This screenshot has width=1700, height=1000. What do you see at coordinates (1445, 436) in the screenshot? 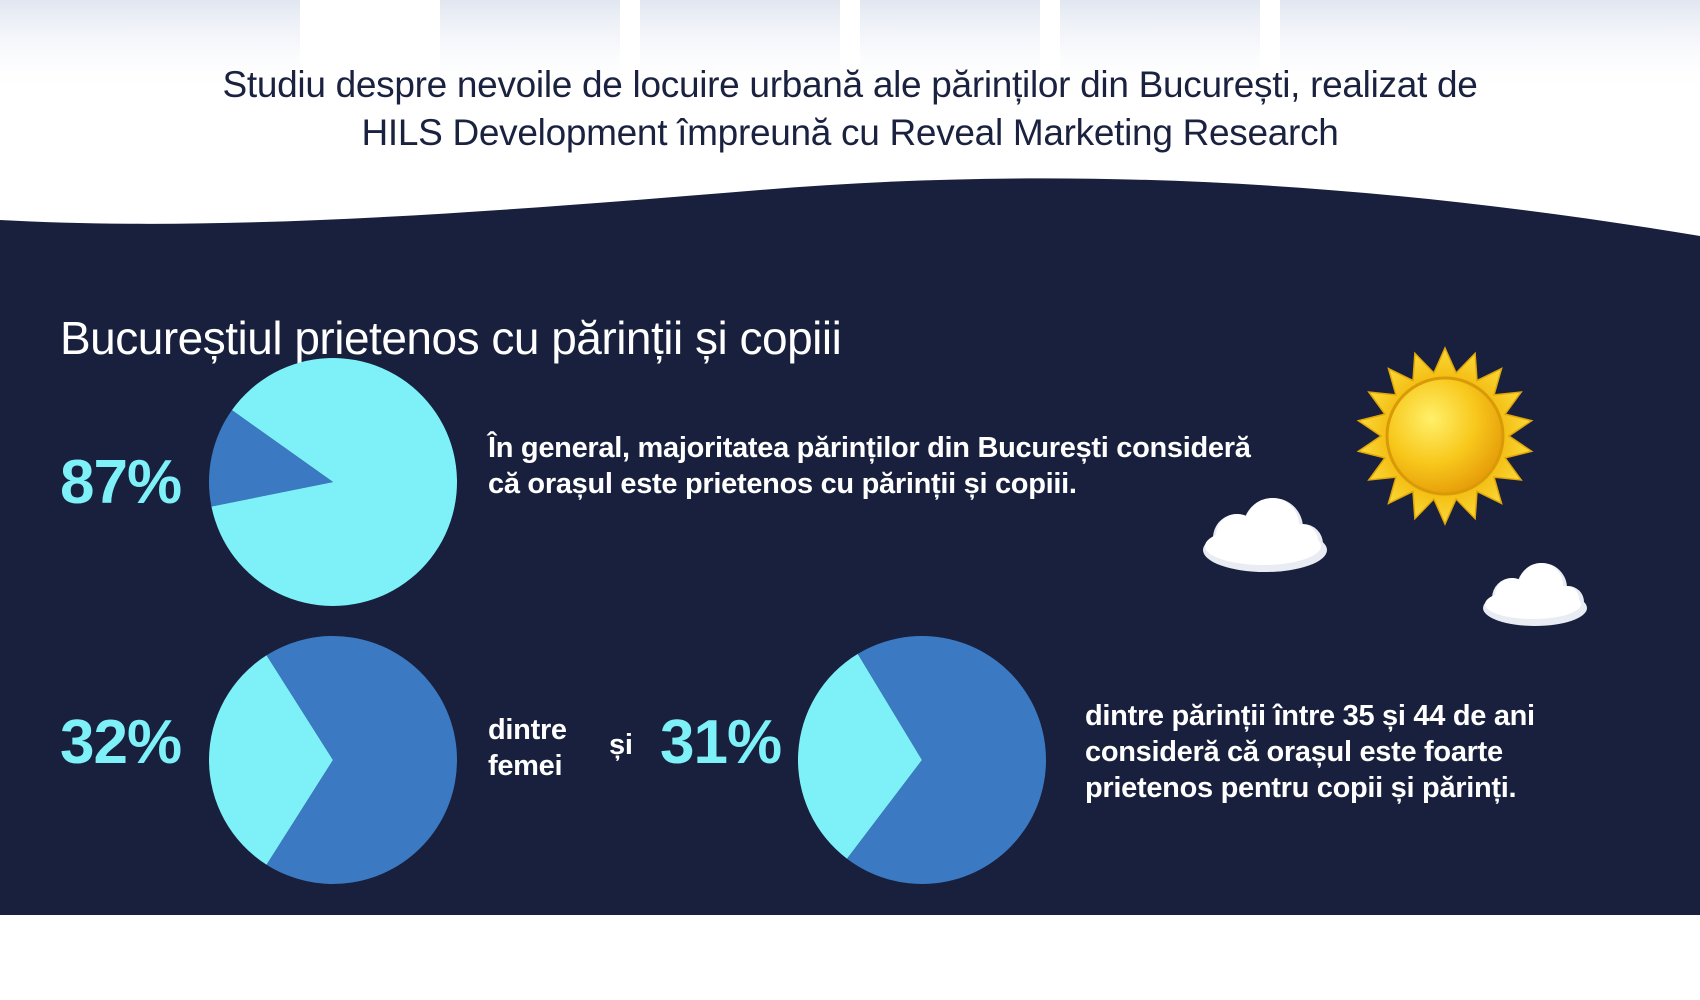
I see `sun-icon` at bounding box center [1445, 436].